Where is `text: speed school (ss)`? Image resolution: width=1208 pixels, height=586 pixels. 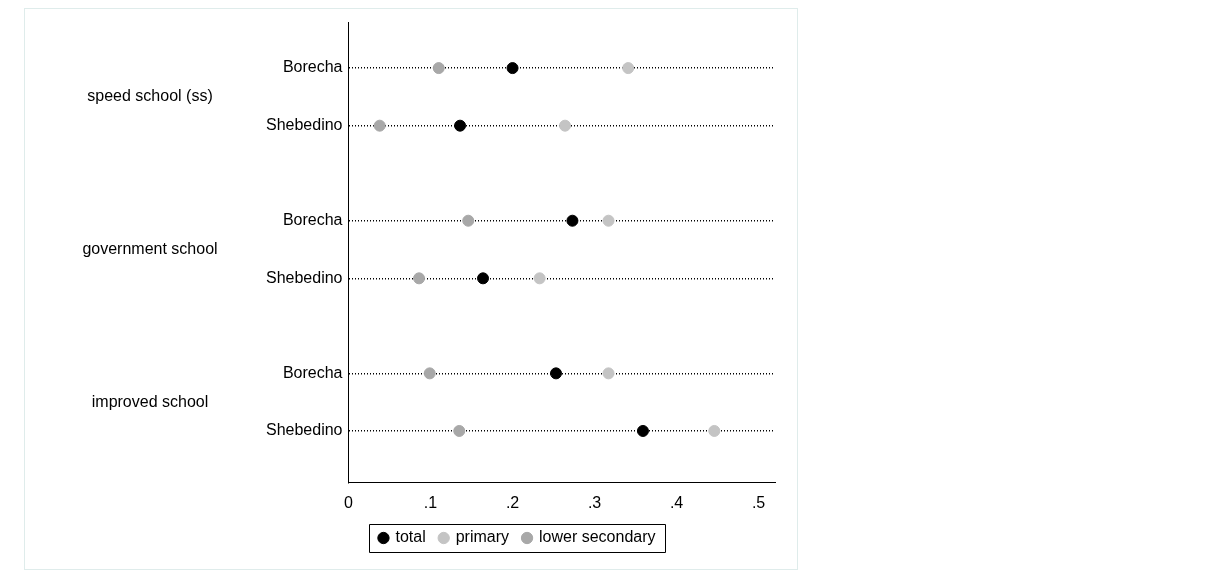
text: speed school (ss) is located at coordinates (150, 96).